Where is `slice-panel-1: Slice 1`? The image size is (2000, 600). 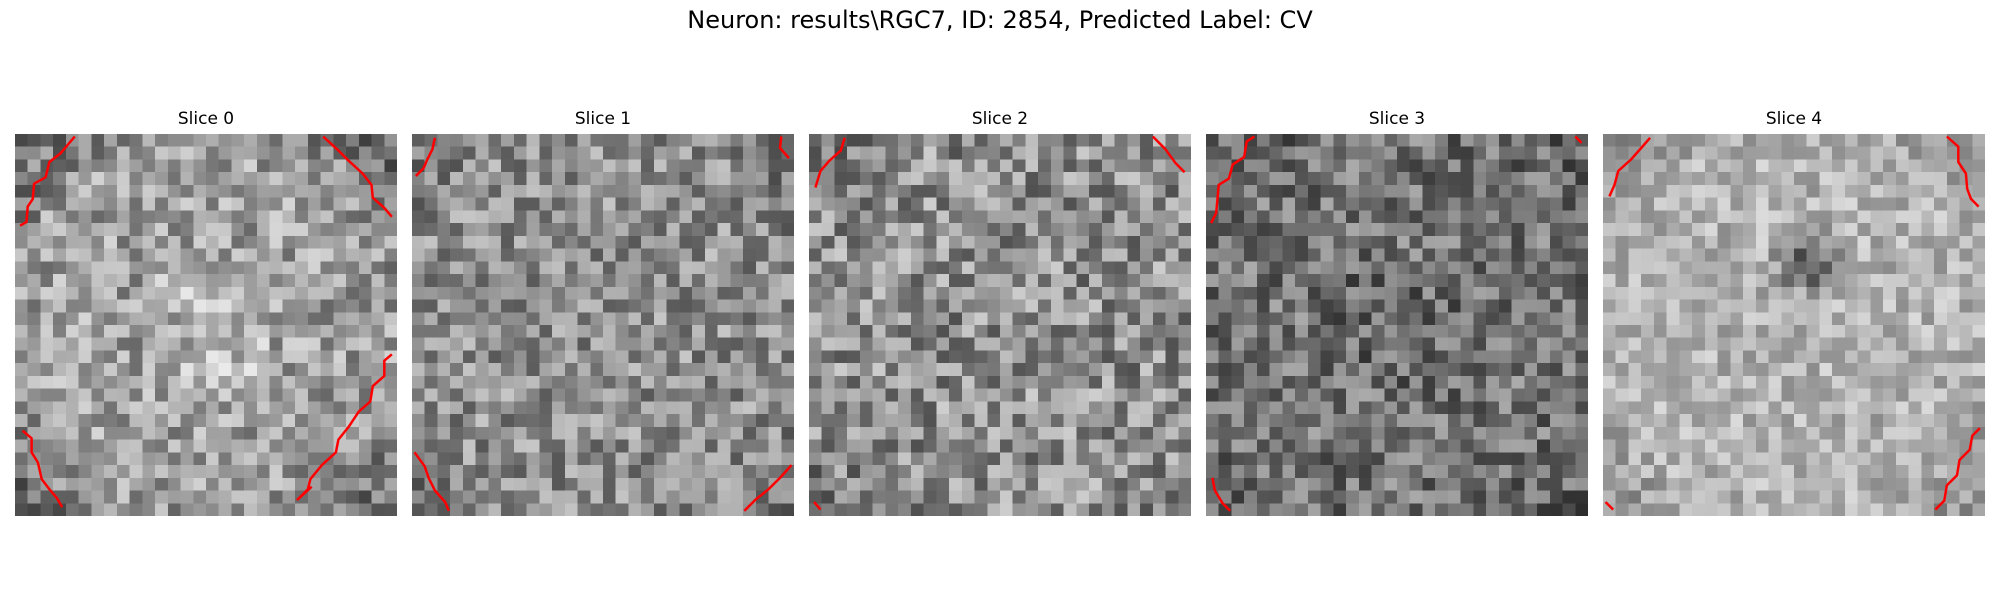 slice-panel-1: Slice 1 is located at coordinates (603, 312).